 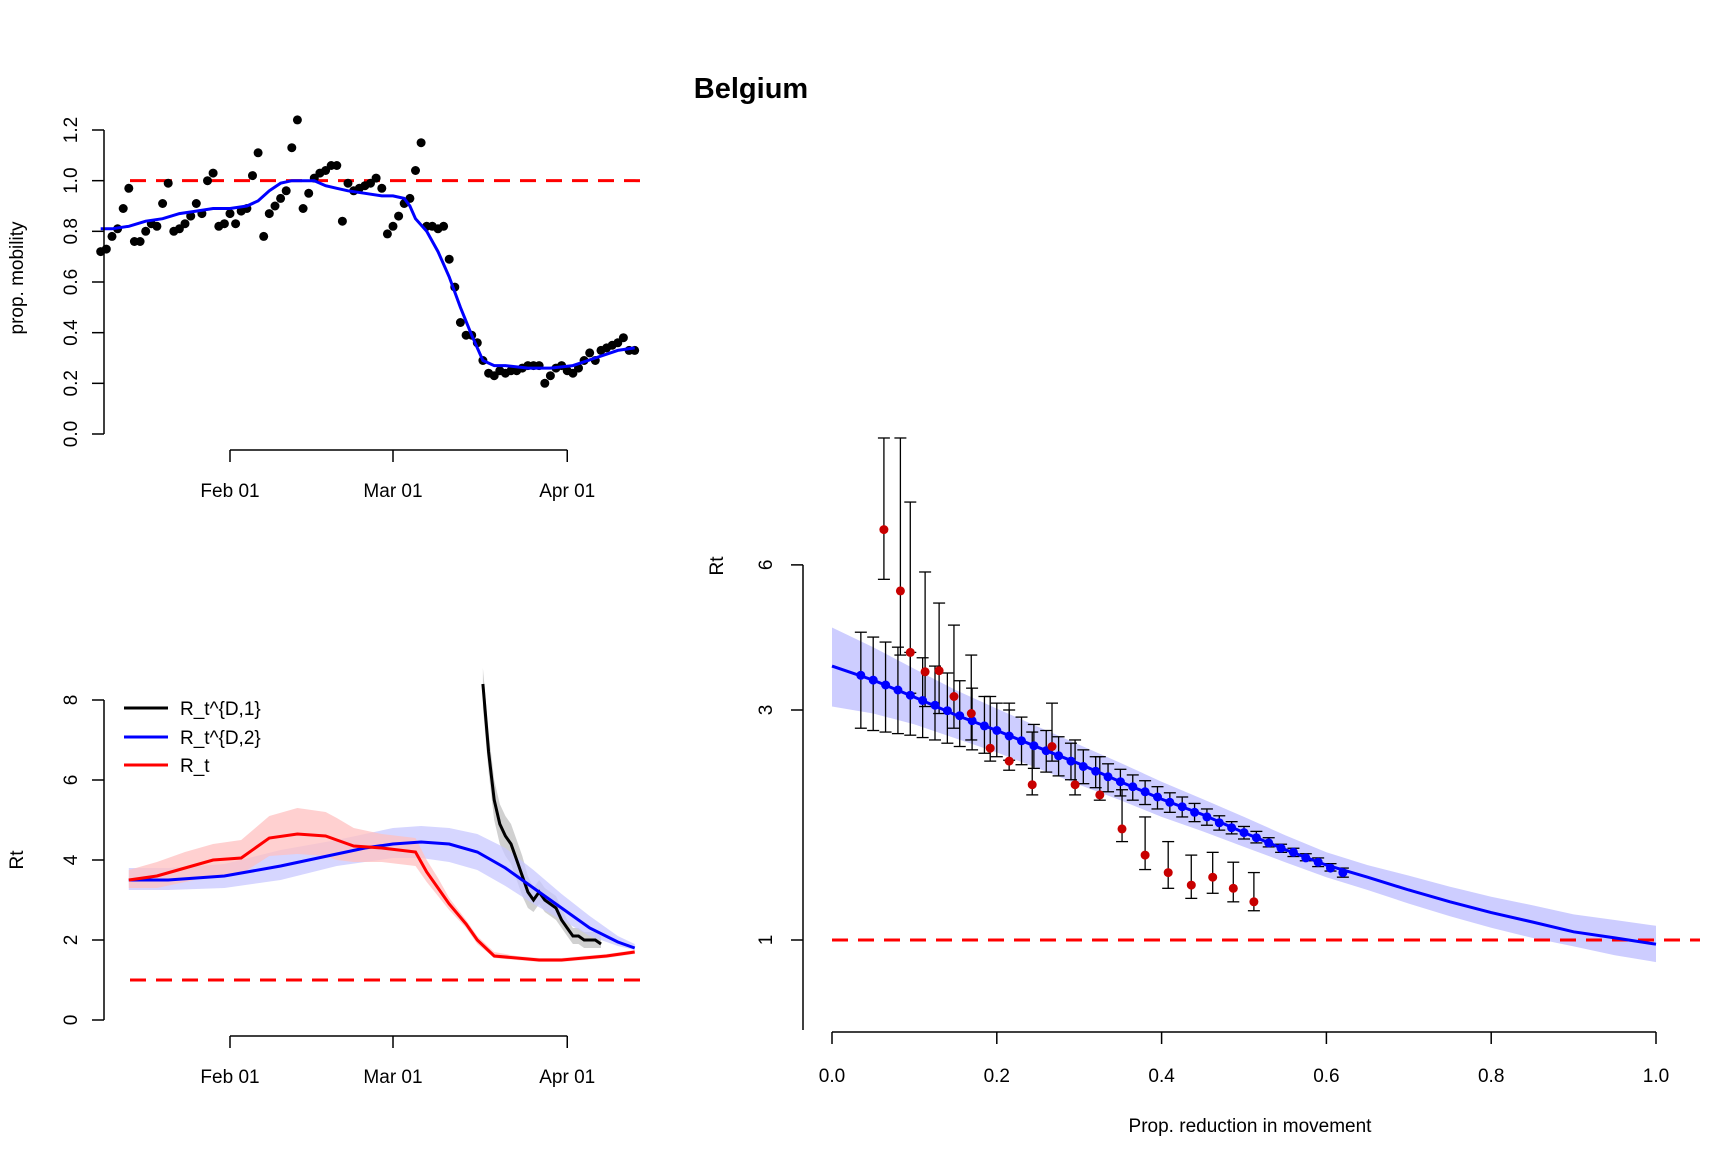 What do you see at coordinates (1326, 1076) in the screenshot?
I see `rt-reduction-x-tick-label: 0.6` at bounding box center [1326, 1076].